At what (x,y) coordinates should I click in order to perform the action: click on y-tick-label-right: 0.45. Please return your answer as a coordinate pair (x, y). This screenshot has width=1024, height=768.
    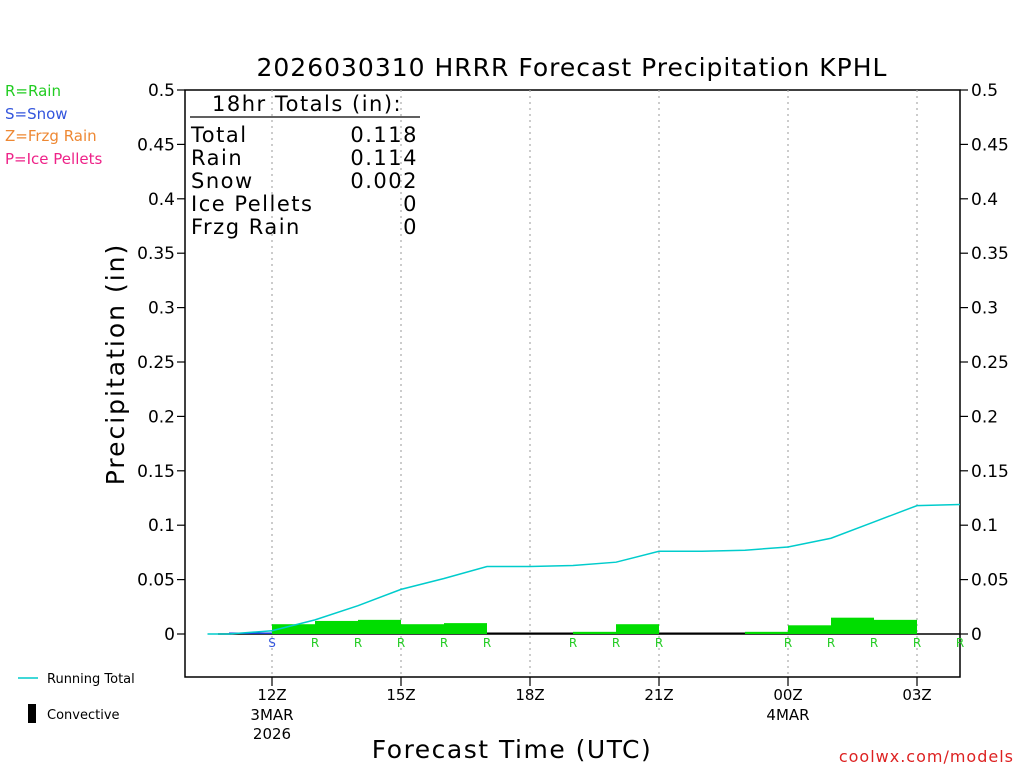
    Looking at the image, I should click on (990, 145).